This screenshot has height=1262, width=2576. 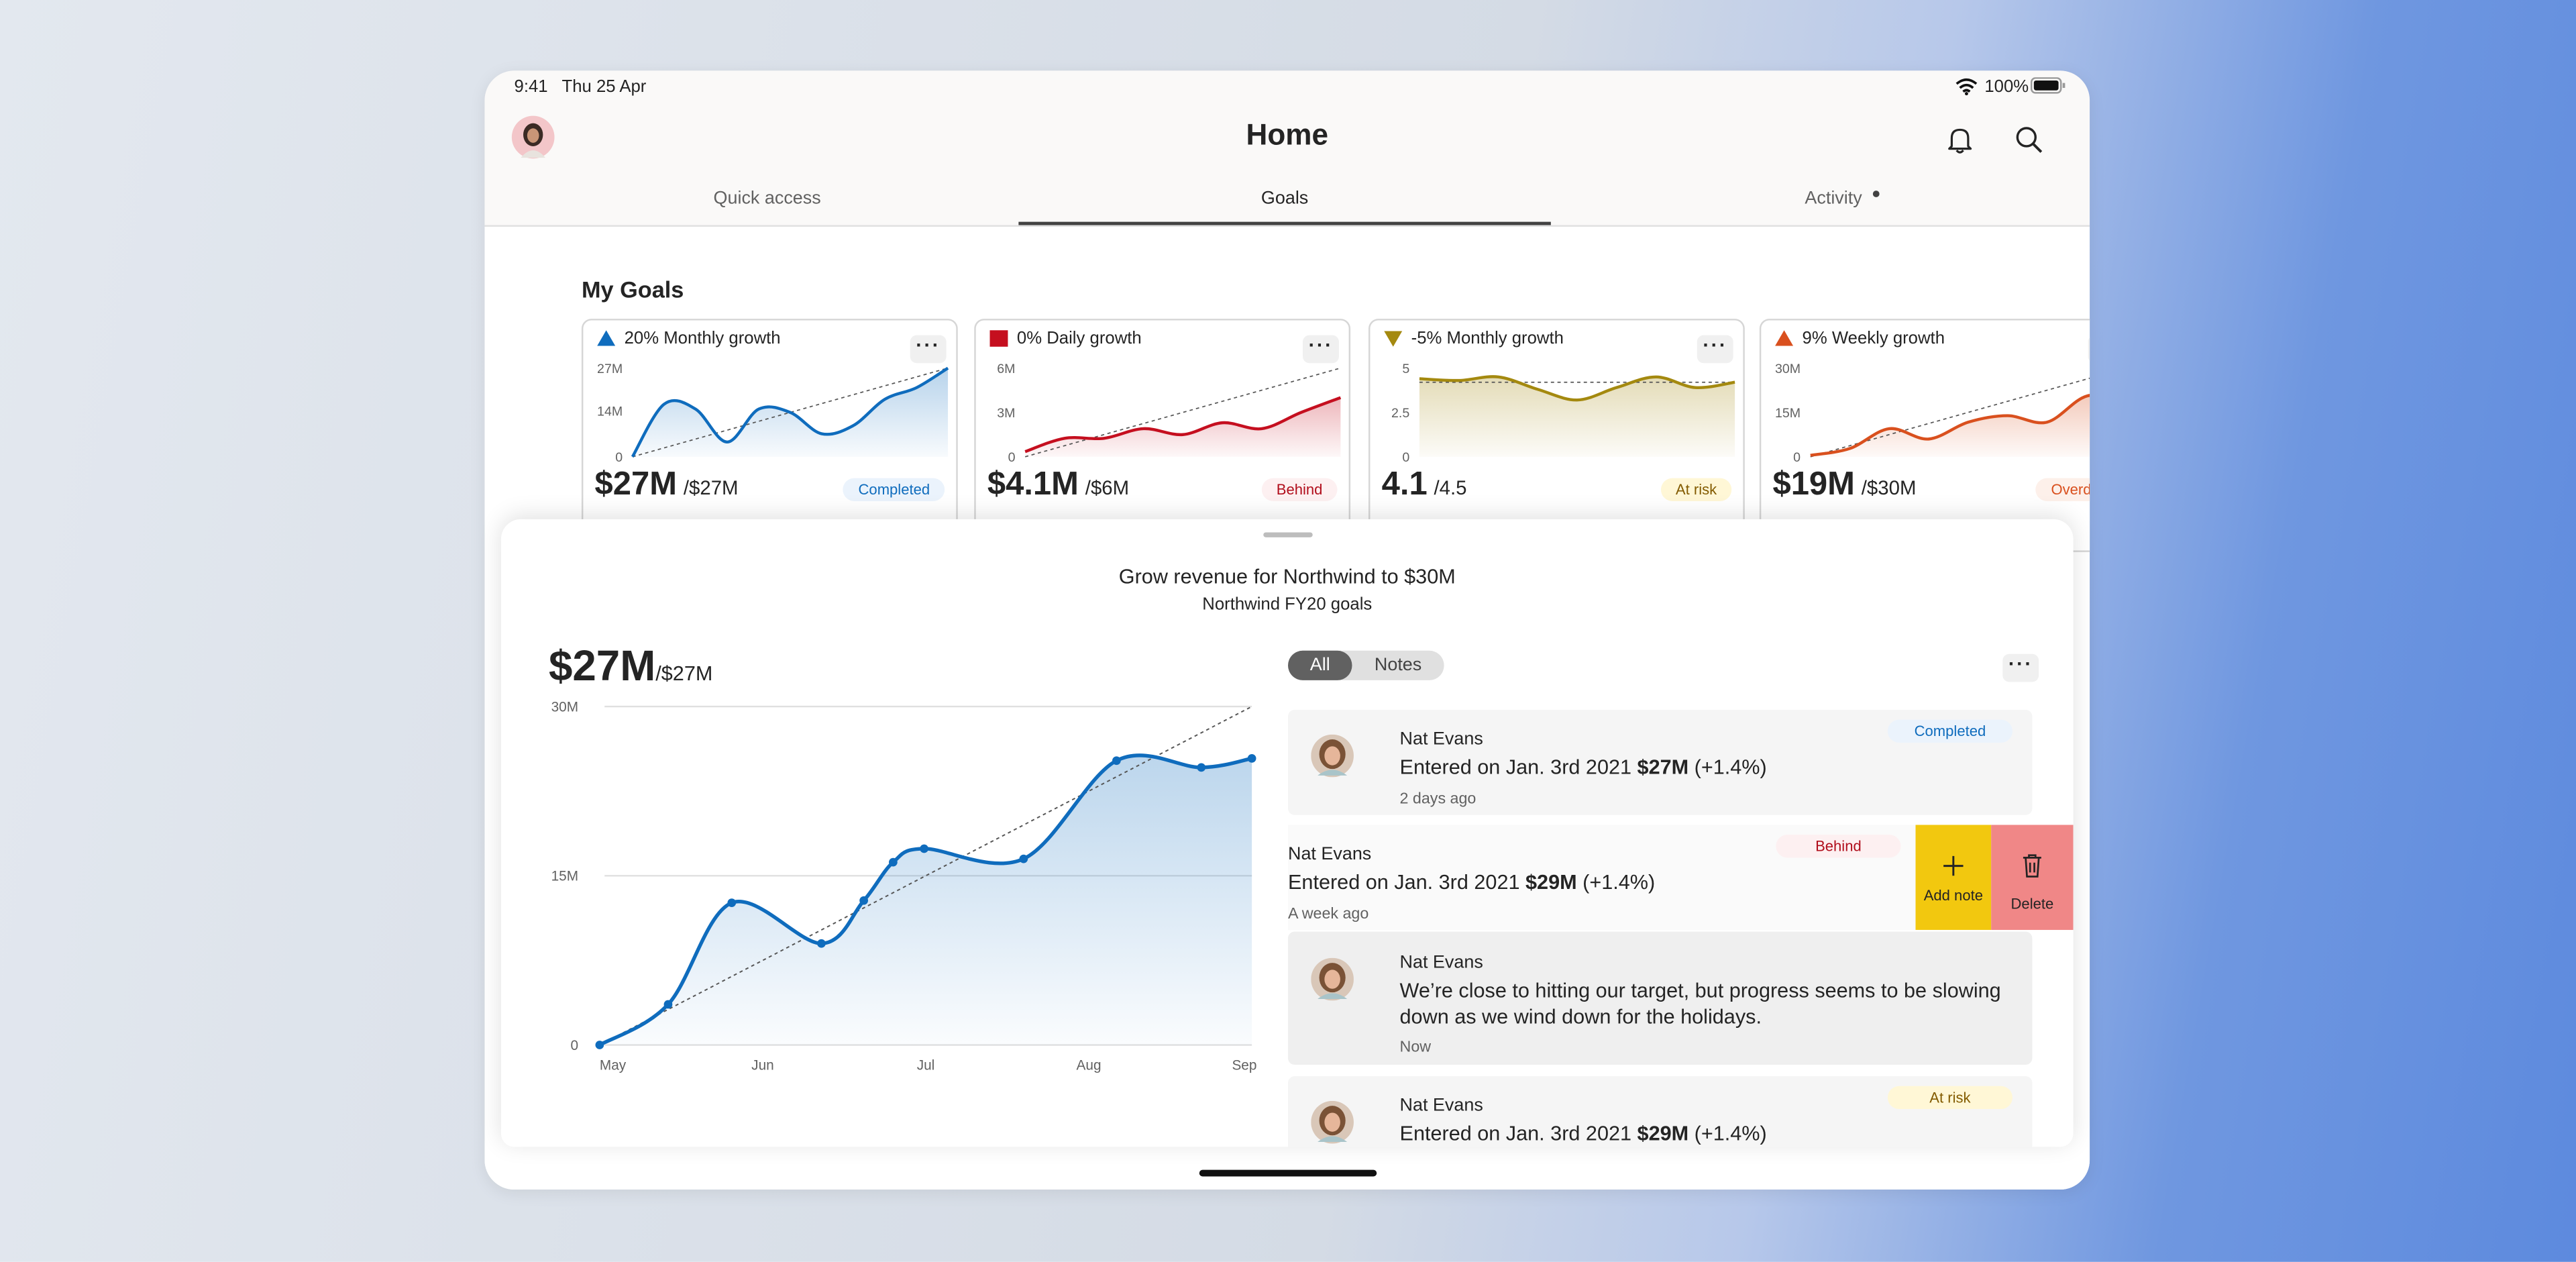 I want to click on sheet-subtitle: Northwind FY20 goals, so click(x=1287, y=604).